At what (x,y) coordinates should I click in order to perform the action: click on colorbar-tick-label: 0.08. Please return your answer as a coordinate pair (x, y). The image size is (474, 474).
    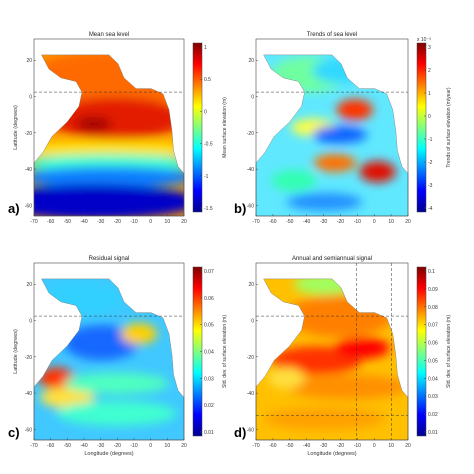
    Looking at the image, I should click on (433, 308).